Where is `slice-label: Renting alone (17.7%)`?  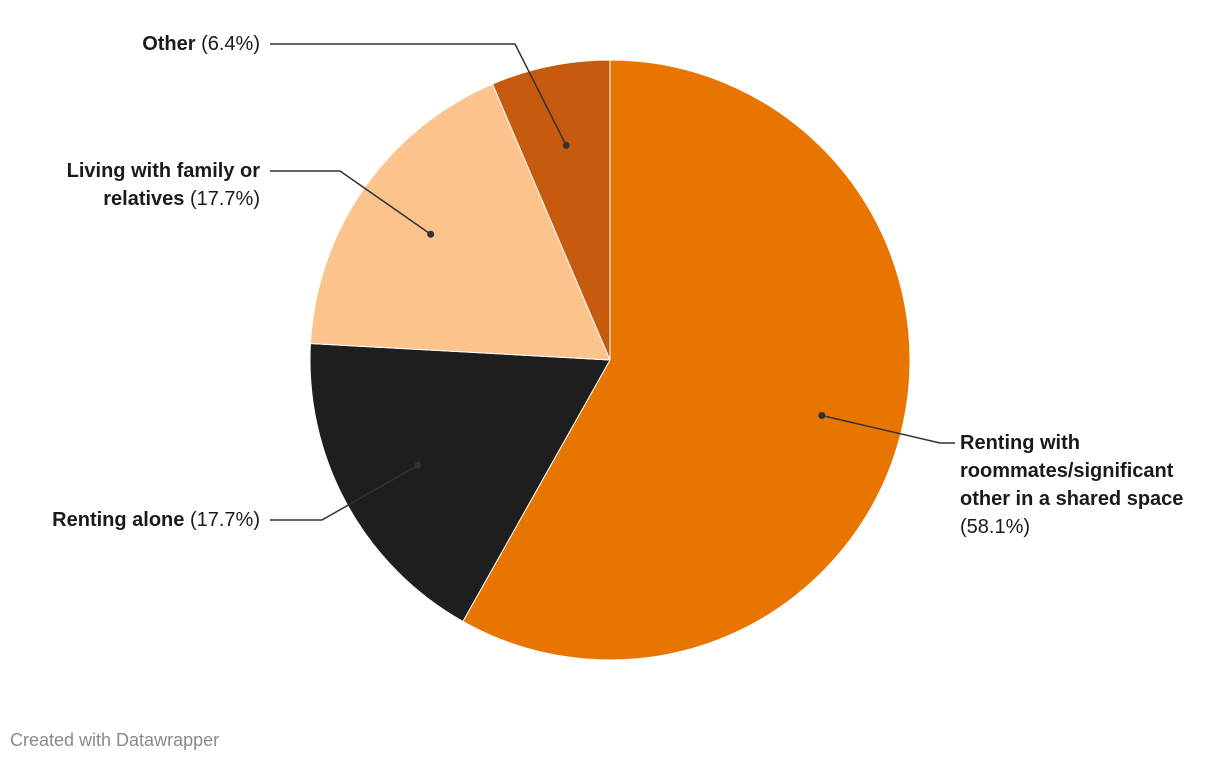
slice-label: Renting alone (17.7%) is located at coordinates (135, 520).